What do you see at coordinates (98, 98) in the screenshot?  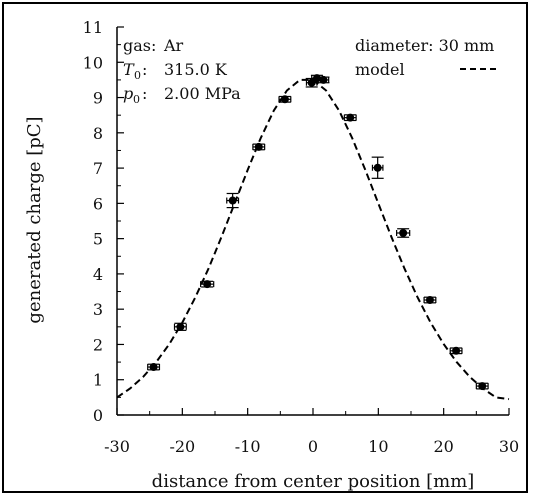 I see `y-tick-label: 9` at bounding box center [98, 98].